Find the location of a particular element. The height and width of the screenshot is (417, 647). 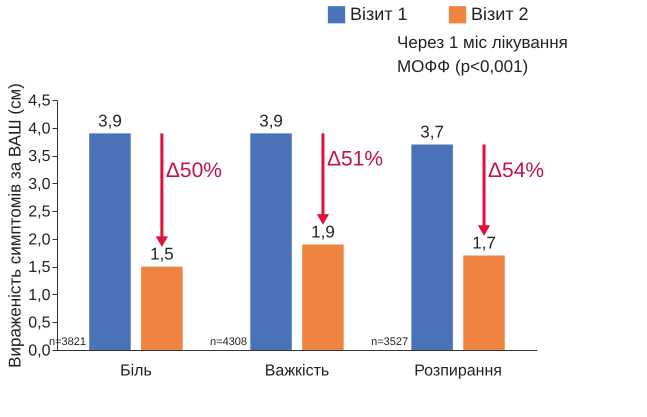

y-axis-title: Вираженість симптомів за ВАШ (см) is located at coordinates (14, 225).